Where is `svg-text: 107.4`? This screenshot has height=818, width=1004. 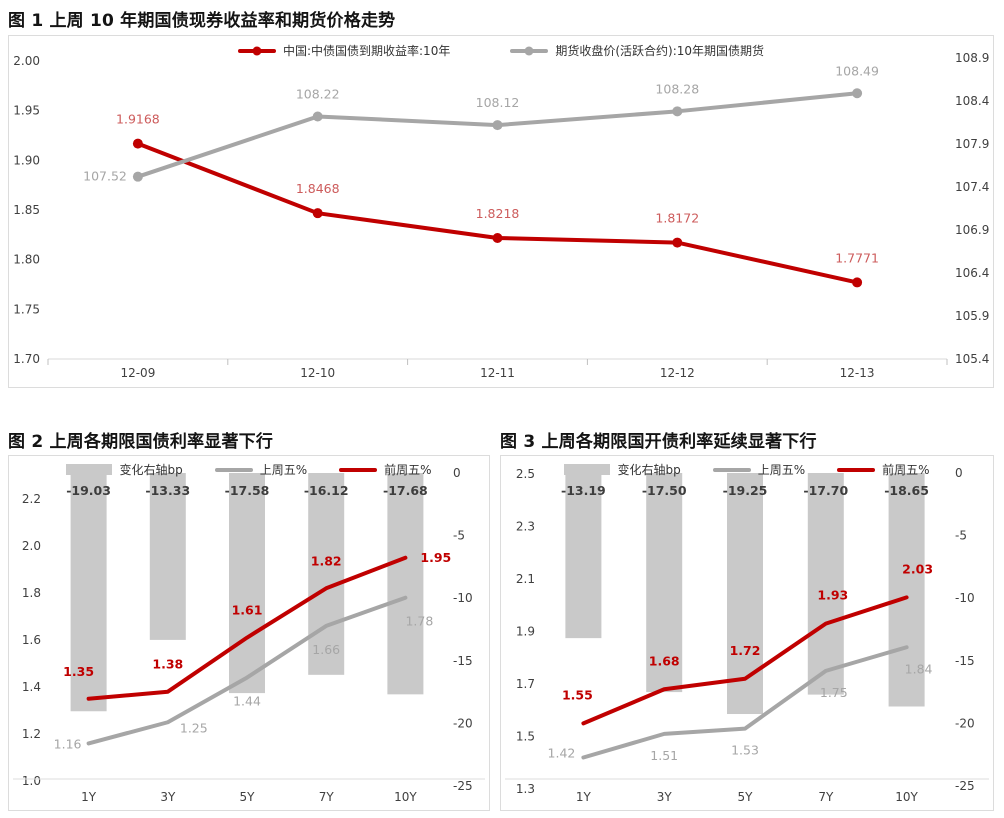
svg-text: 107.4 is located at coordinates (972, 187).